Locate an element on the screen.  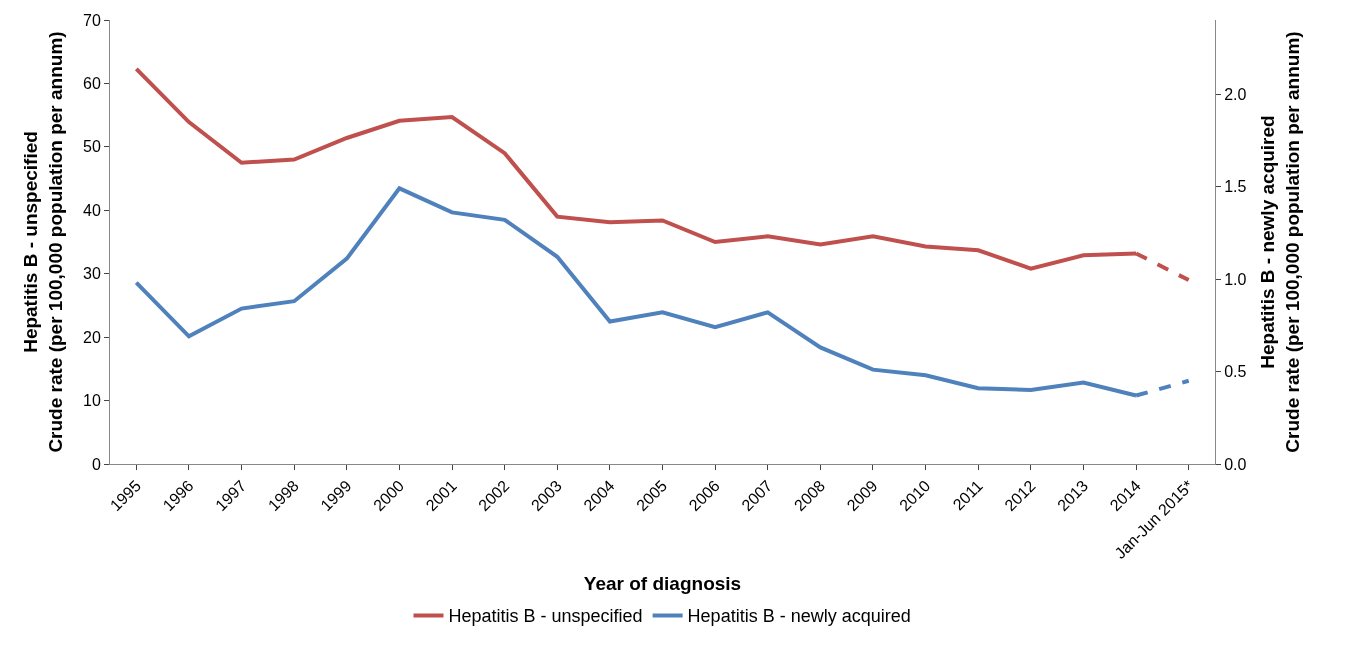
y-tick-label: 70 is located at coordinates (92, 20).